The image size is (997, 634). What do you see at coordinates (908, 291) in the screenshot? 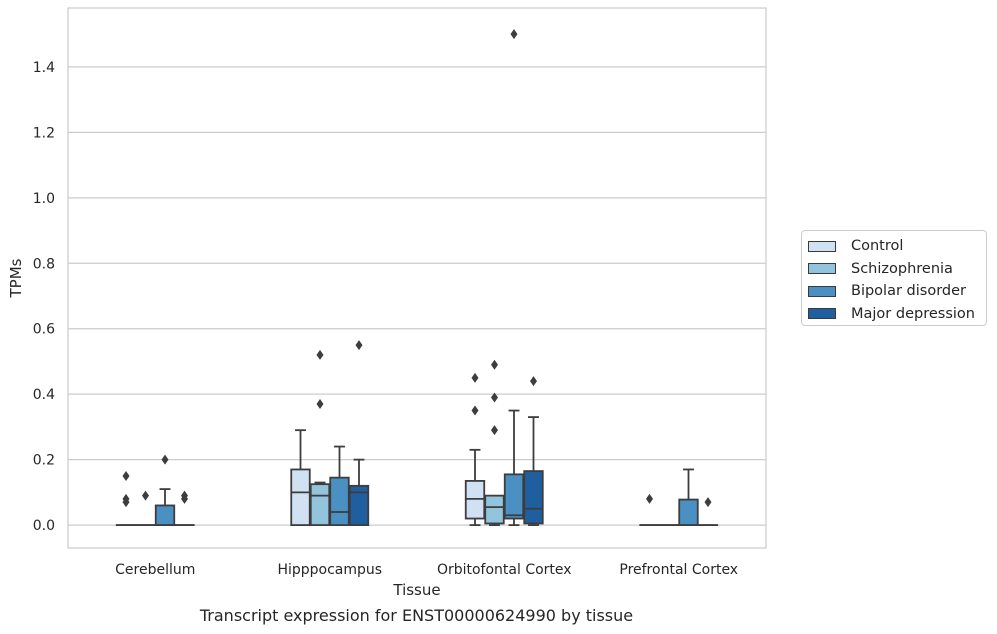
I see `legend-label: Bipolar disorder` at bounding box center [908, 291].